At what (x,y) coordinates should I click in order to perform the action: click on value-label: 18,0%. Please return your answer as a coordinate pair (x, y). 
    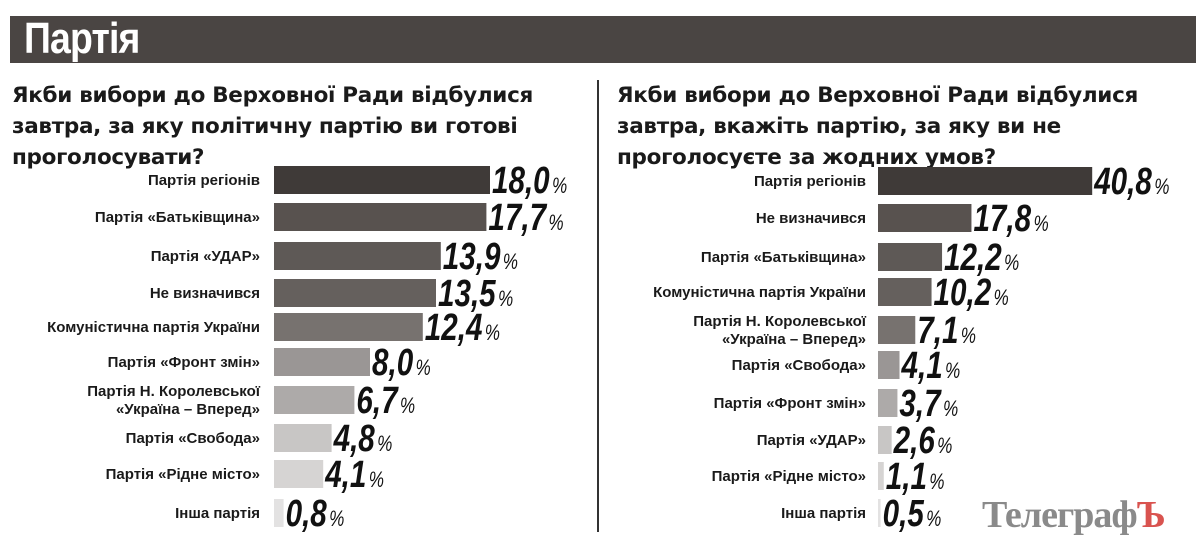
    Looking at the image, I should click on (529, 181).